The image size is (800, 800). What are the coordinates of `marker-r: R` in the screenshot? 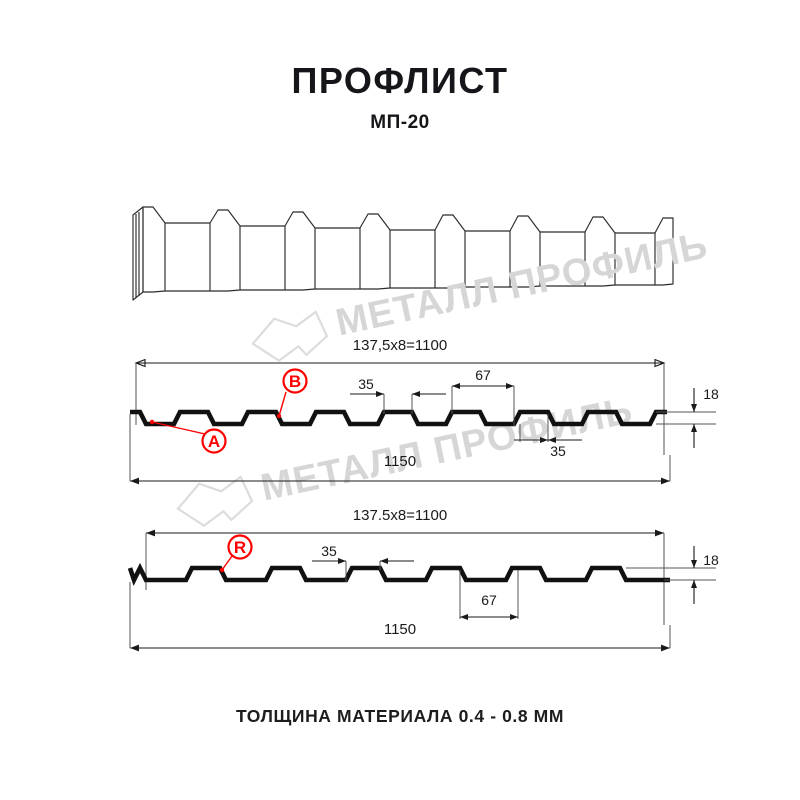 It's located at (236, 553).